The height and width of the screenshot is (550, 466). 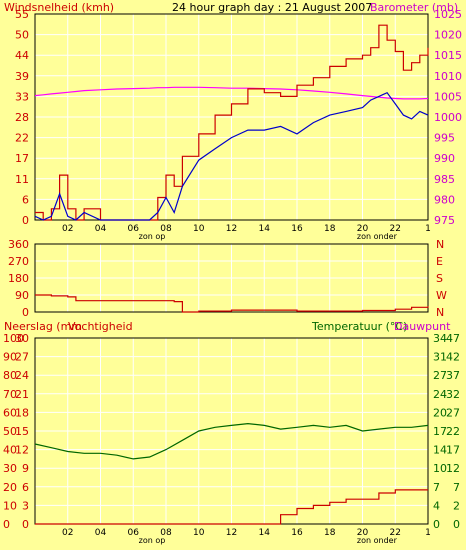 I want to click on wind-y-tick-label: 44, so click(x=22, y=55).